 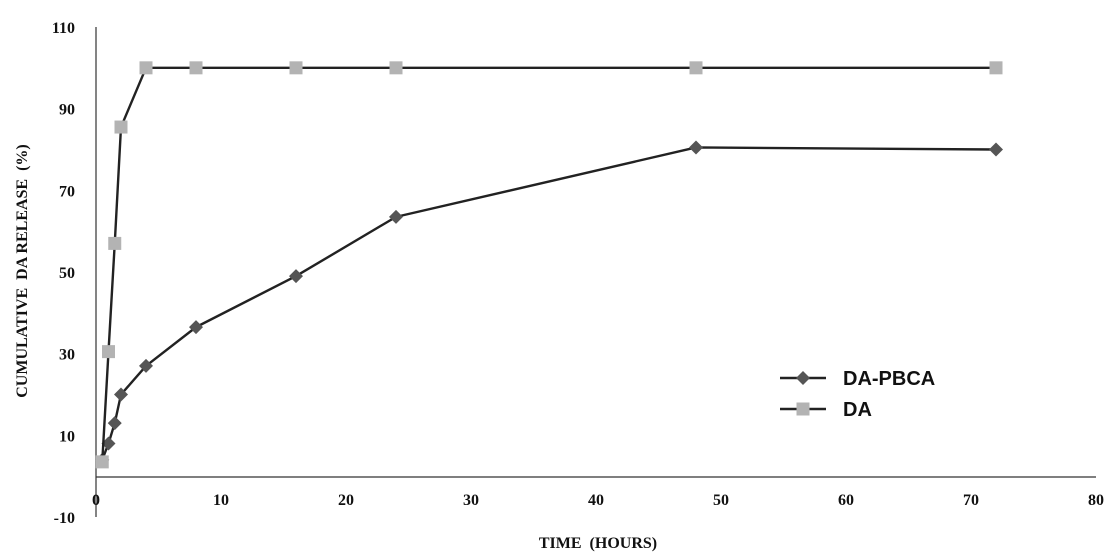 What do you see at coordinates (22, 271) in the screenshot?
I see `y-axis-title: CUMULATIVE DA RELEASE (%)` at bounding box center [22, 271].